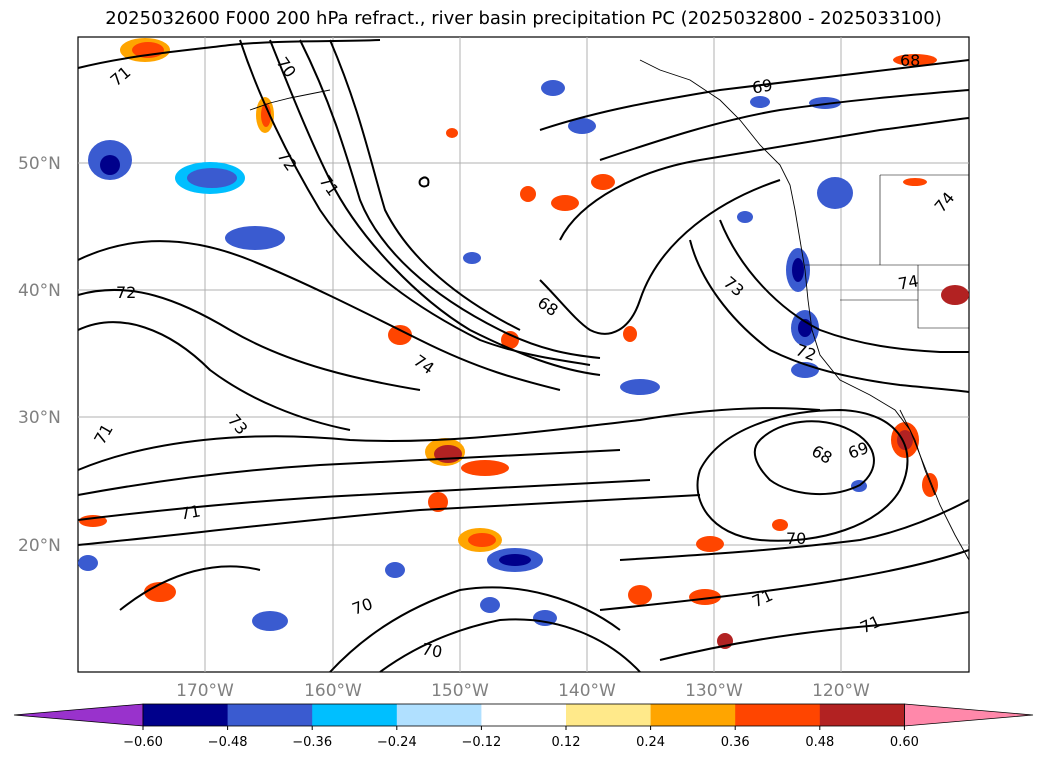 Image resolution: width=1047 pixels, height=765 pixels. What do you see at coordinates (312, 742) in the screenshot?
I see `colorbar-tick-label: −0.36` at bounding box center [312, 742].